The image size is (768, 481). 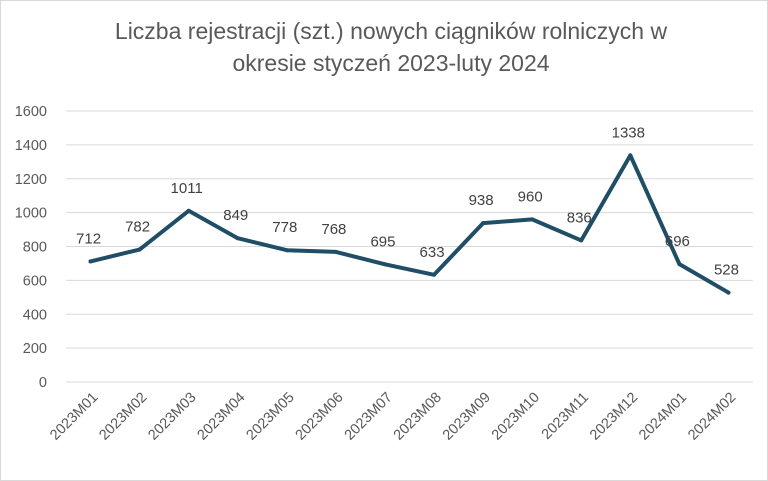 I want to click on x-tick-label-2023M06: 2023M06, so click(x=320, y=417).